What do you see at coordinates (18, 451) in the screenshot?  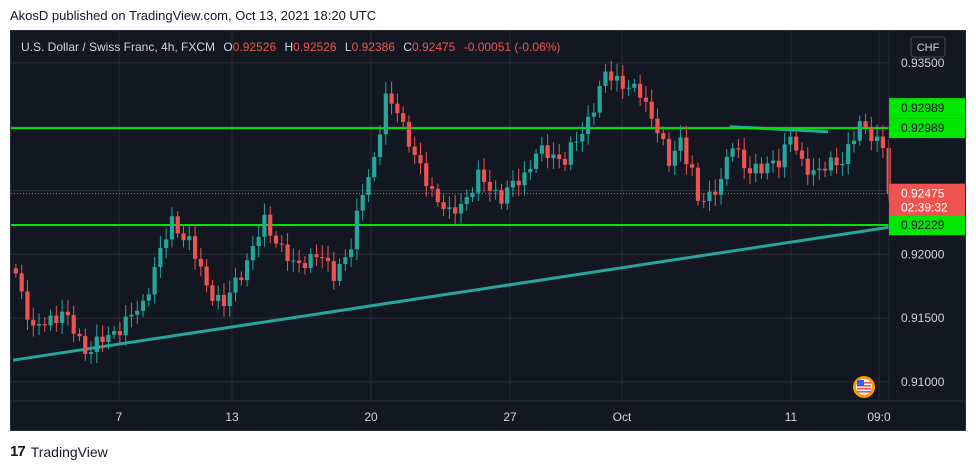 I see `tradingview-logo-icon: 17` at bounding box center [18, 451].